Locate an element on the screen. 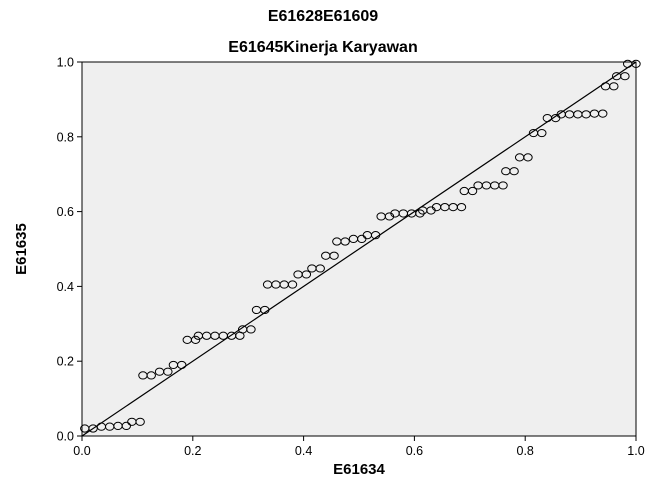  x-tick: 0.6 is located at coordinates (414, 447).